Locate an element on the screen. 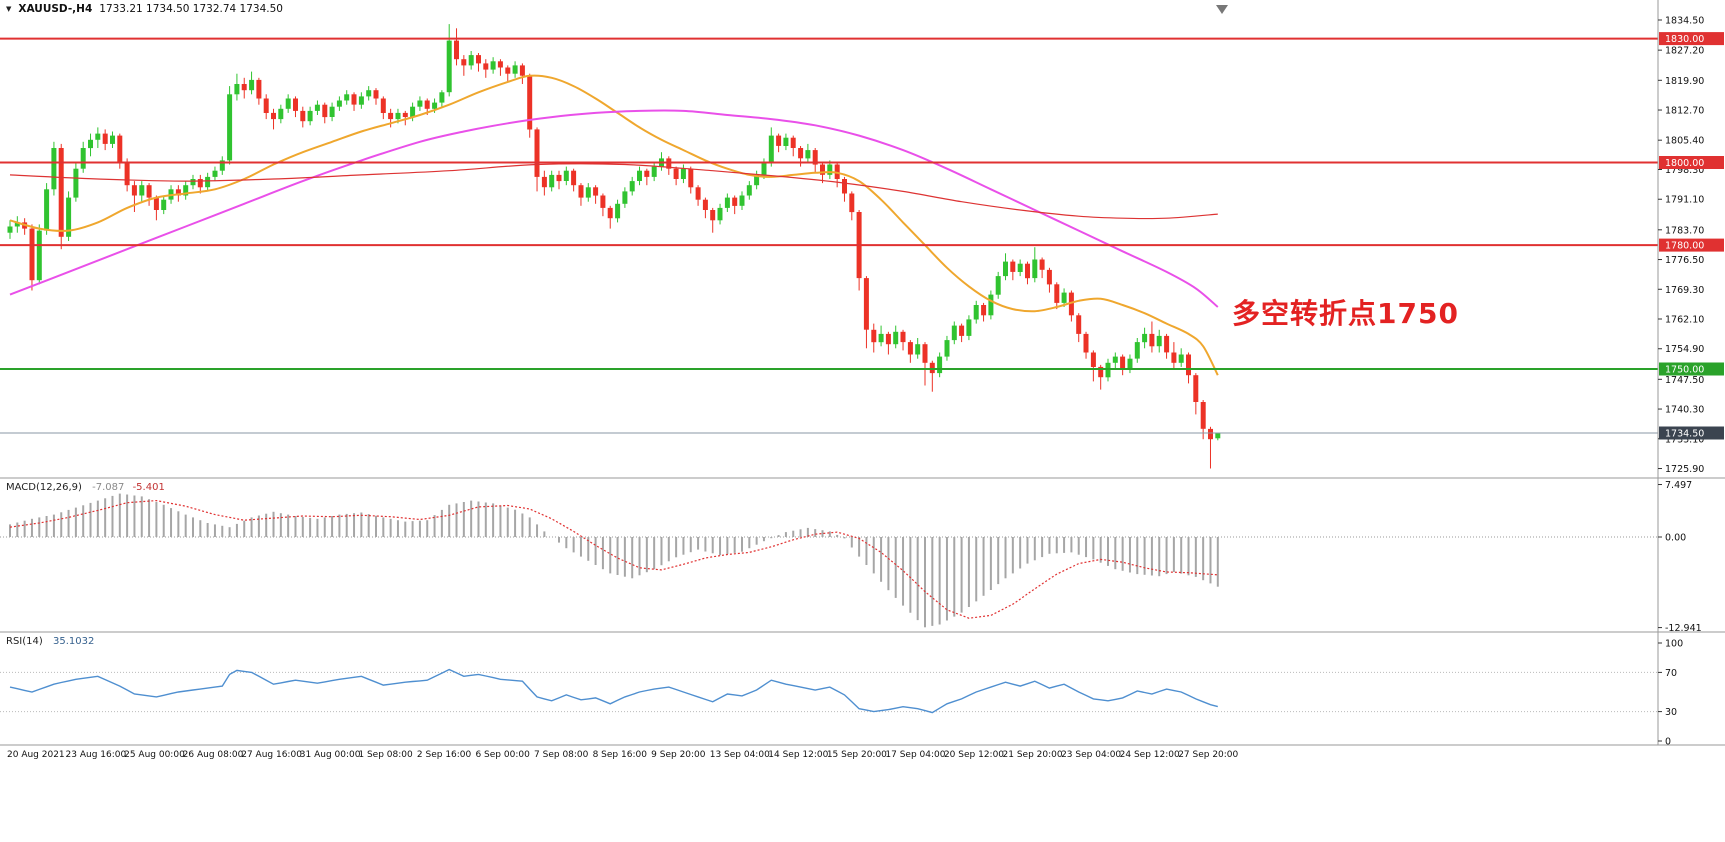 The width and height of the screenshot is (1725, 842). svg-text: 1750.00 is located at coordinates (1684, 369).